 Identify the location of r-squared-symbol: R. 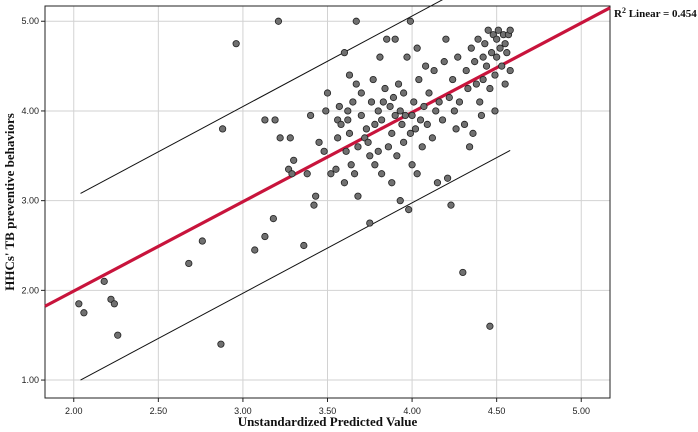
(618, 14).